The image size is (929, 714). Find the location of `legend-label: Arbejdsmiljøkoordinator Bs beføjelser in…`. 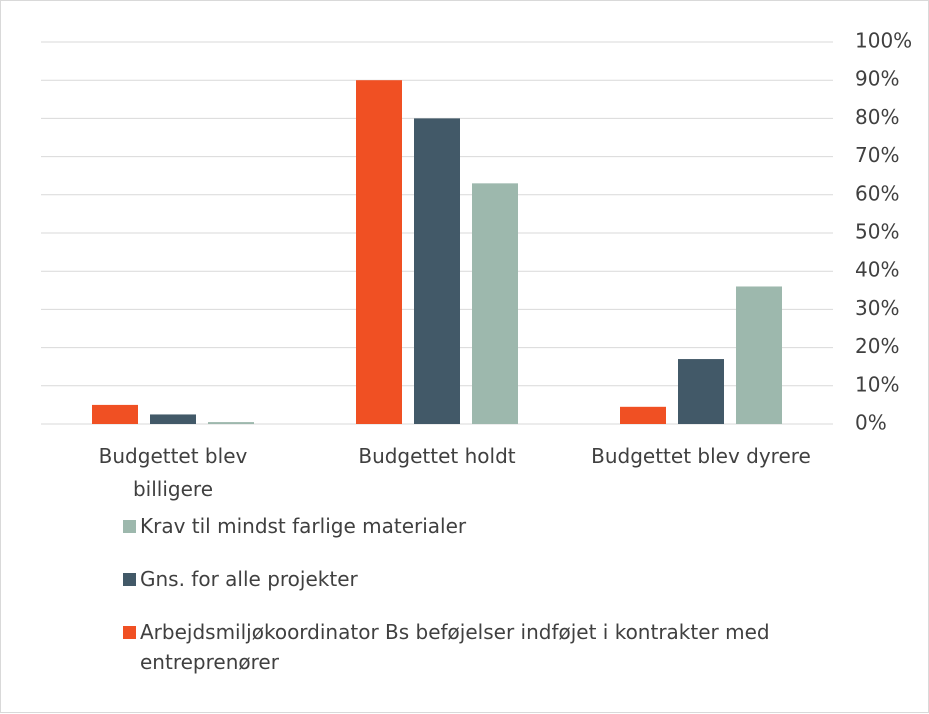

legend-label: Arbejdsmiljøkoordinator Bs beføjelser in… is located at coordinates (455, 647).